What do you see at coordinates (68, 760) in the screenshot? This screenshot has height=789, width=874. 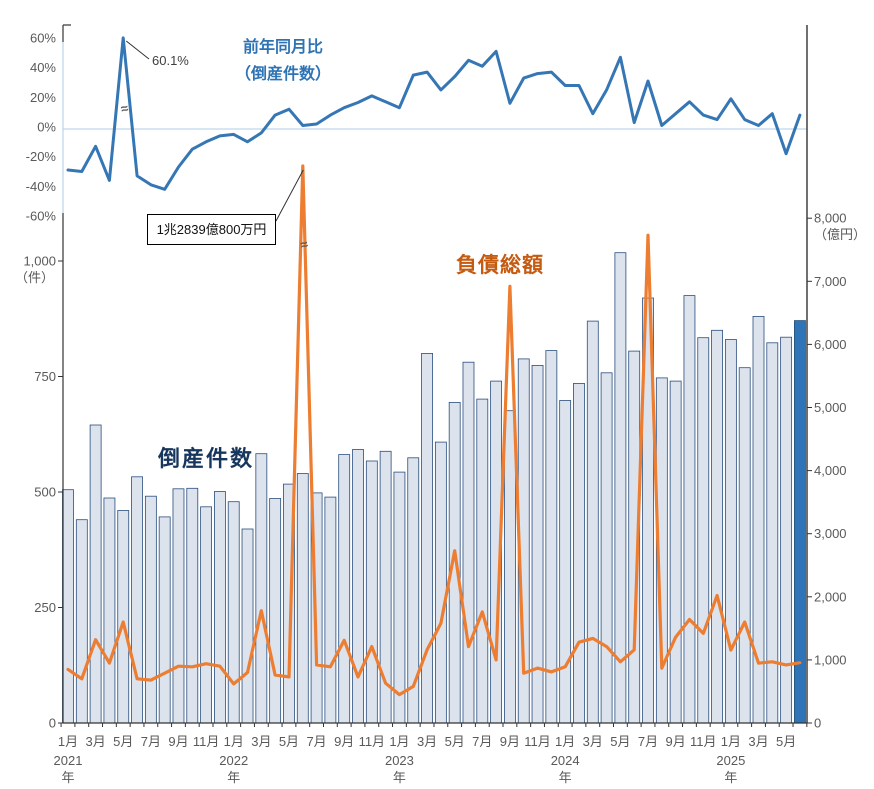 I see `year-label: 2021` at bounding box center [68, 760].